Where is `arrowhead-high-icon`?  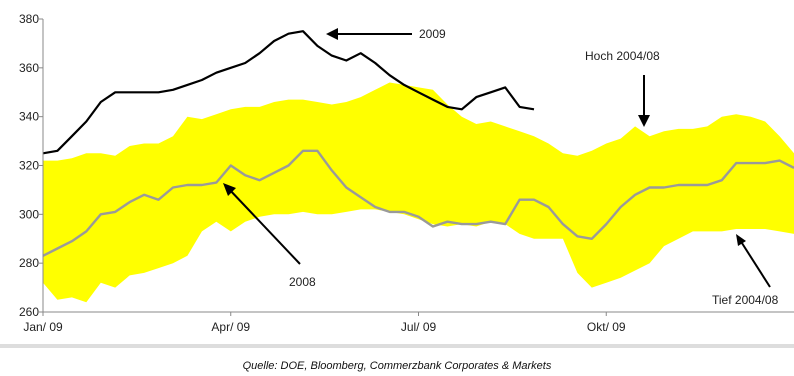
arrowhead-high-icon is located at coordinates (644, 121).